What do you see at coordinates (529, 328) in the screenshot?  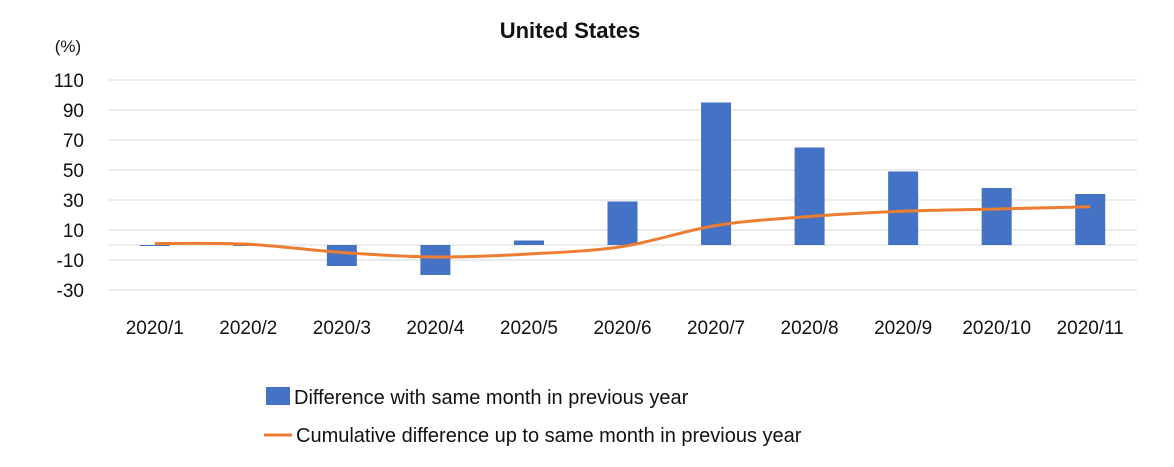 I see `x-tick-label: 2020/5` at bounding box center [529, 328].